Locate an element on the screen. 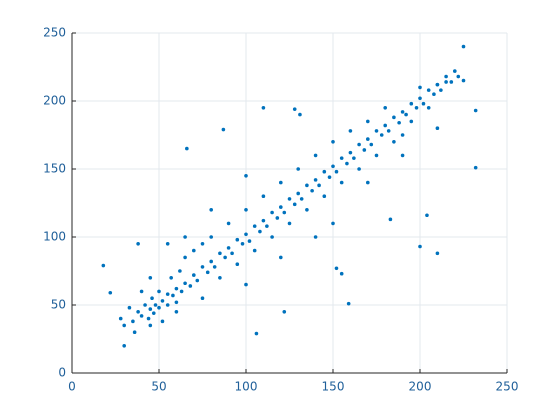  y-tick-label: 100 is located at coordinates (54, 237).